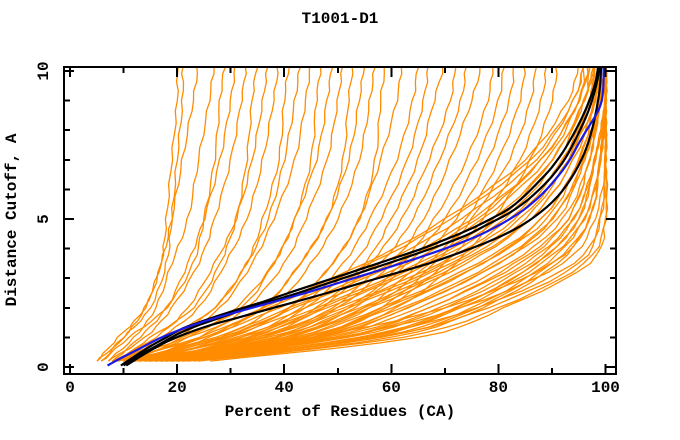 This screenshot has height=440, width=680. Describe the element at coordinates (12, 219) in the screenshot. I see `y-axis-label: Distance Cutoff, A` at that location.